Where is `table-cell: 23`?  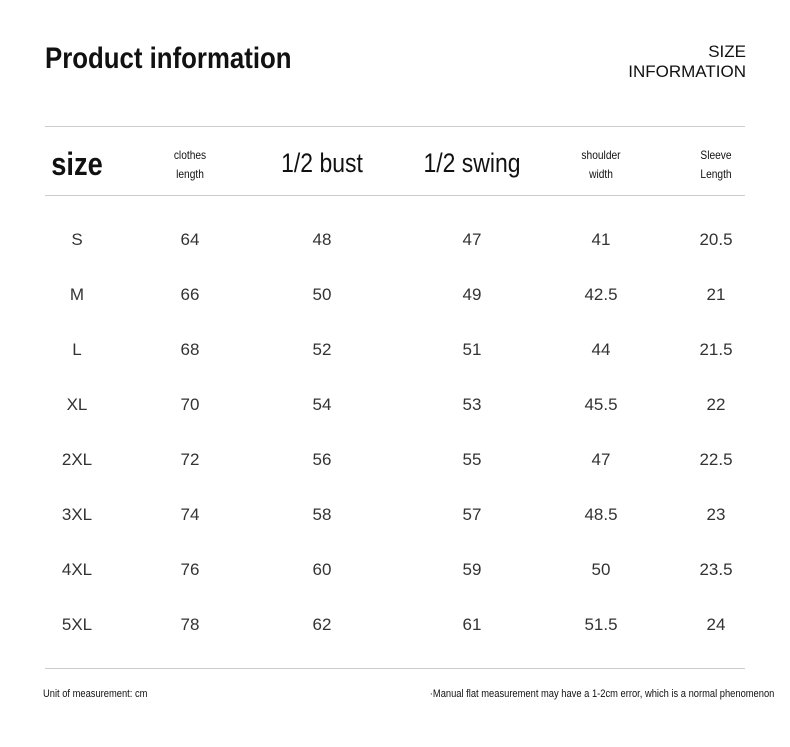
table-cell: 23 is located at coordinates (716, 514).